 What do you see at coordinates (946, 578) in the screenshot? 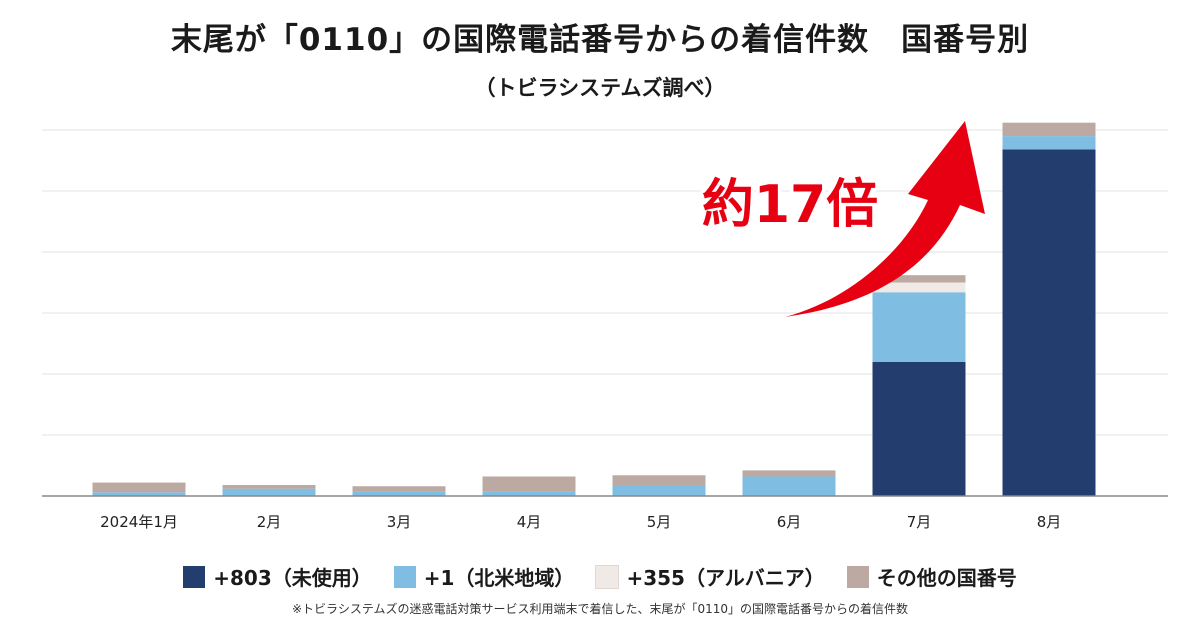
I see `legend-label-other: その他の国番号` at bounding box center [946, 578].